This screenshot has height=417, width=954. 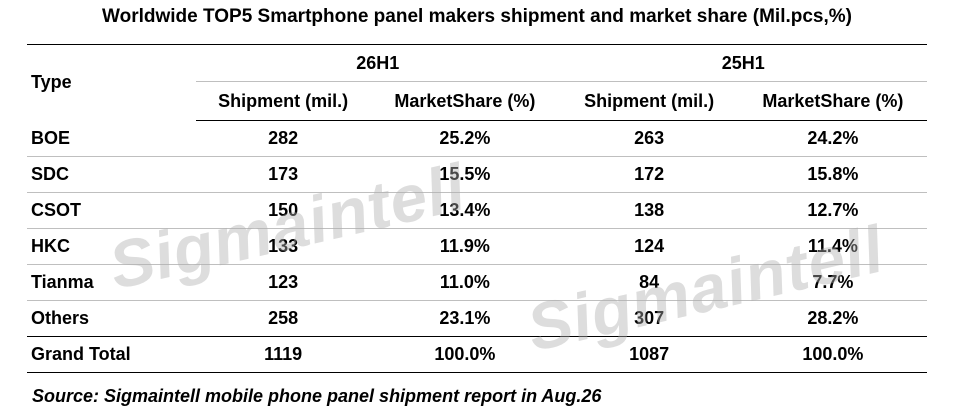 I want to click on shipment-26h1-cell: 173, so click(x=283, y=174).